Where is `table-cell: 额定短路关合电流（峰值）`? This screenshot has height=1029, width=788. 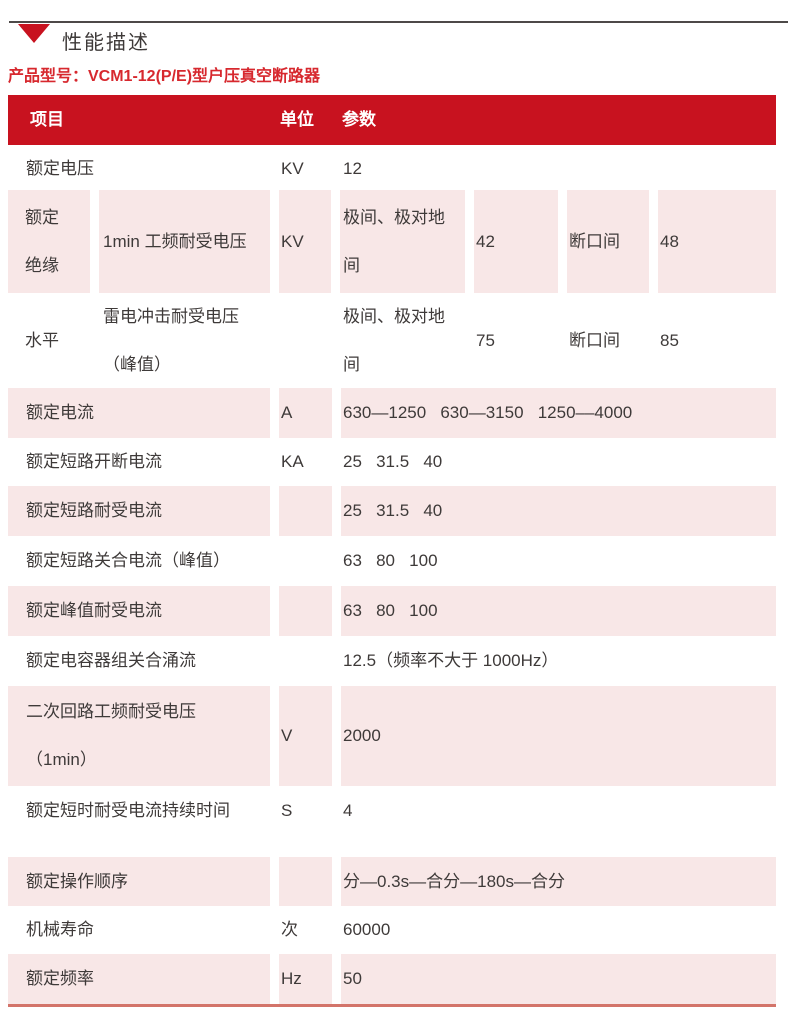 table-cell: 额定短路关合电流（峰值） is located at coordinates (139, 561).